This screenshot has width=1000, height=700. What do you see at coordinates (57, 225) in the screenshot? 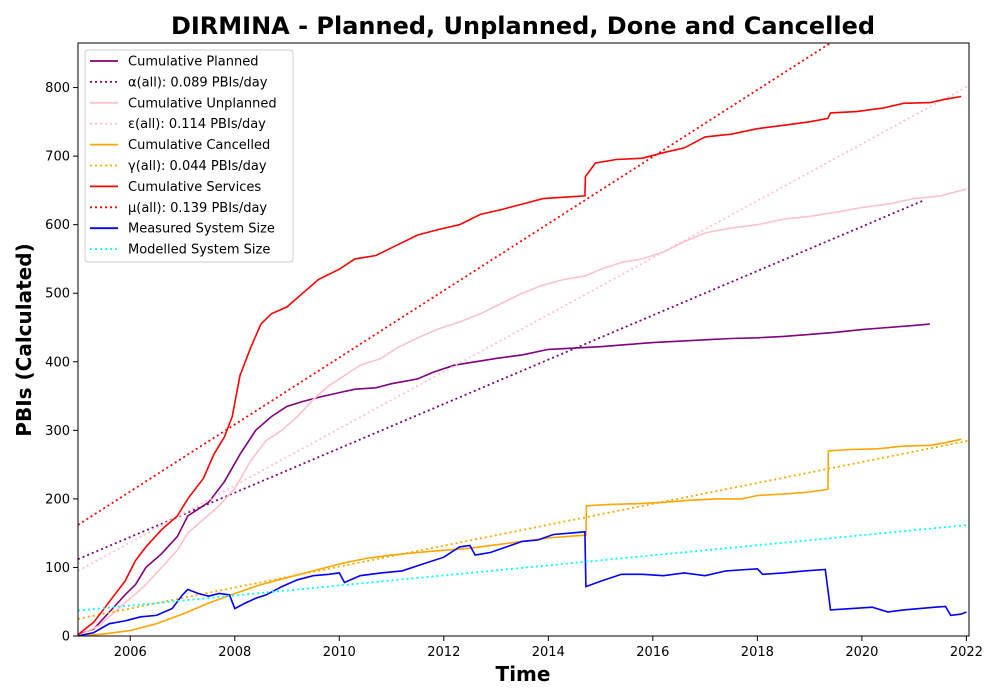
I see `y-tick-label: 600` at bounding box center [57, 225].